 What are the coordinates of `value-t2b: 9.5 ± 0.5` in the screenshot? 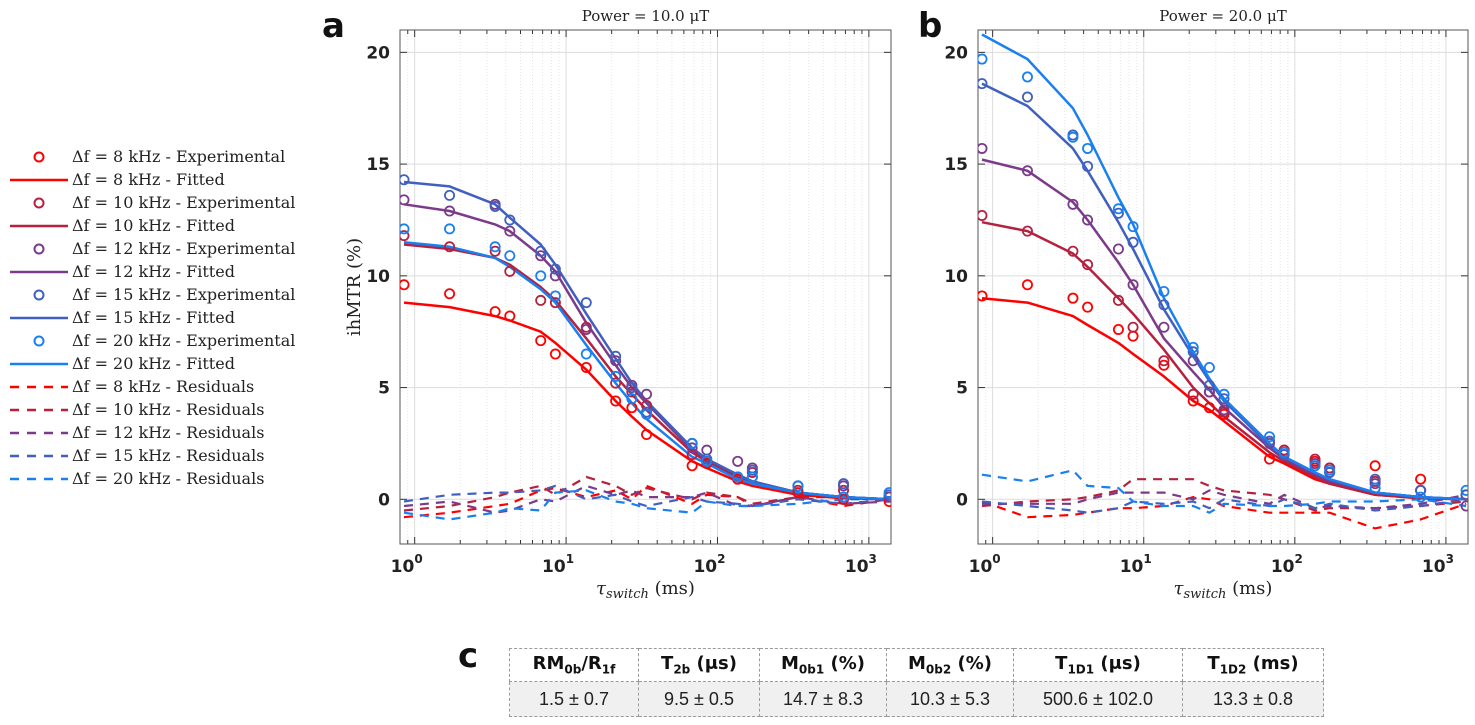 It's located at (699, 699).